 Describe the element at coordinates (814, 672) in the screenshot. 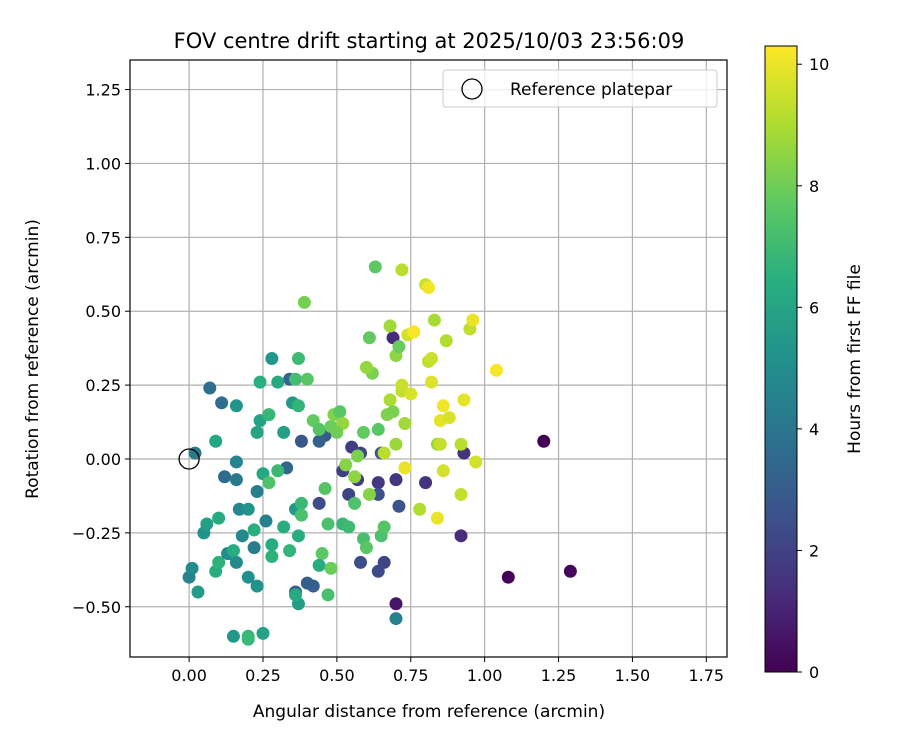

I see `colorbar-tick-label: 0` at that location.